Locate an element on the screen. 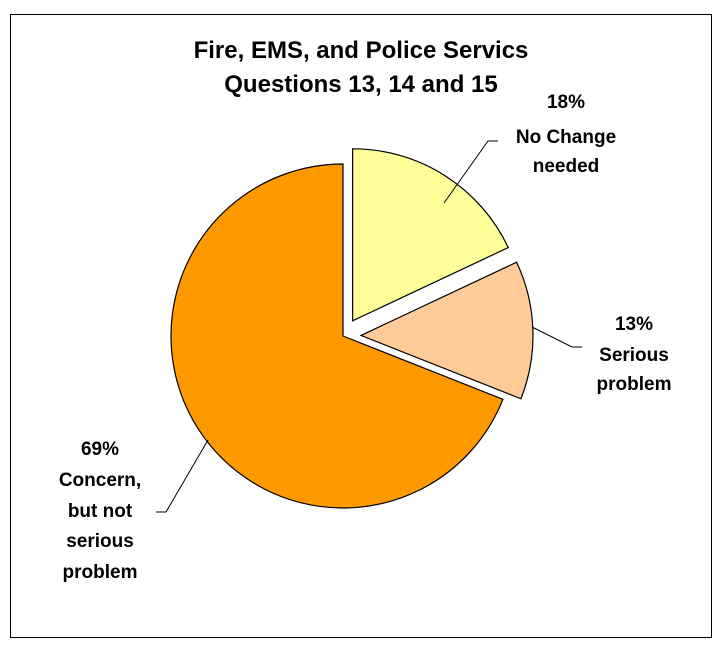 The height and width of the screenshot is (650, 724). category-label-no-change-line-1: No Change is located at coordinates (566, 137).